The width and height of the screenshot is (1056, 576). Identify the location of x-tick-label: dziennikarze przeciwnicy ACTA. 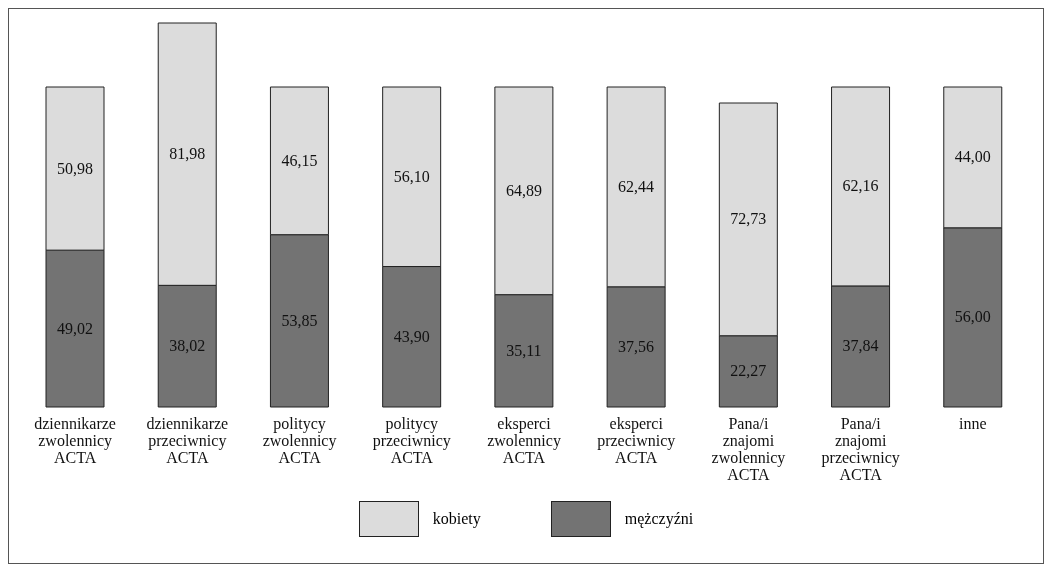
(187, 440).